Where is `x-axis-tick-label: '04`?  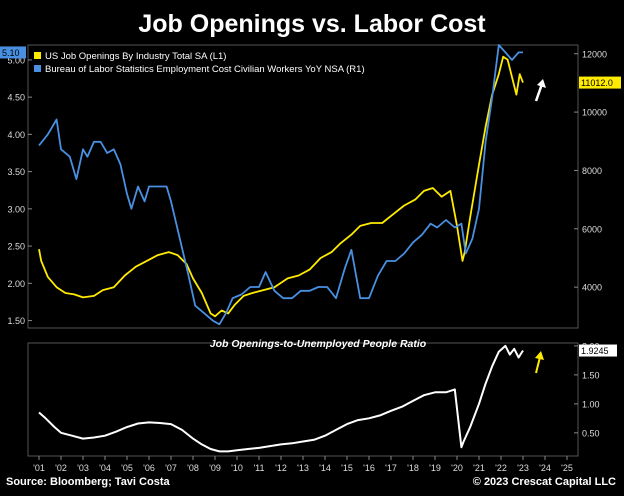
x-axis-tick-label: '04 is located at coordinates (105, 468).